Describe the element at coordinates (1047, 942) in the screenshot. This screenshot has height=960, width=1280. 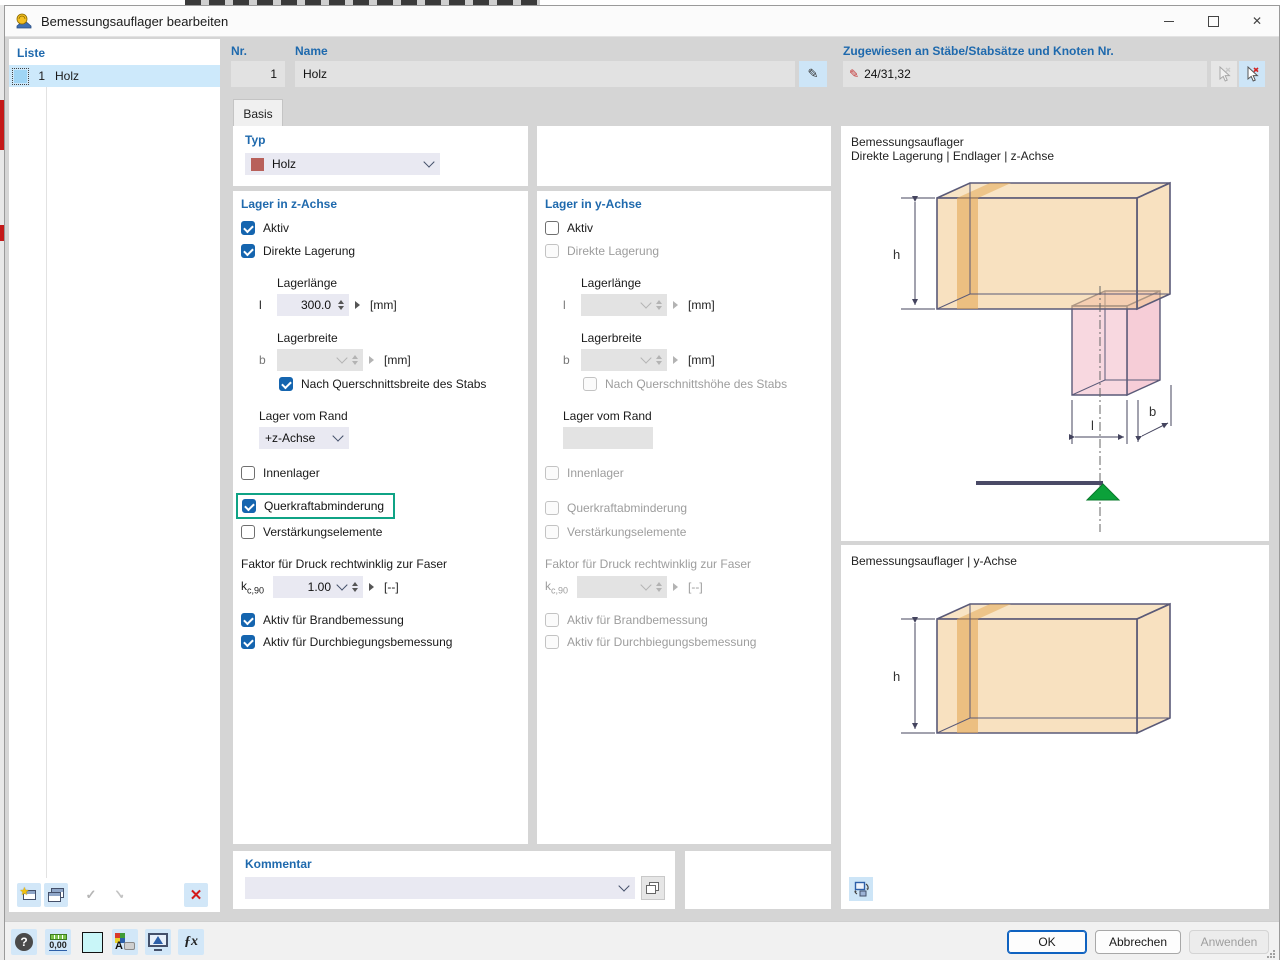
I see `ok-button: OK` at that location.